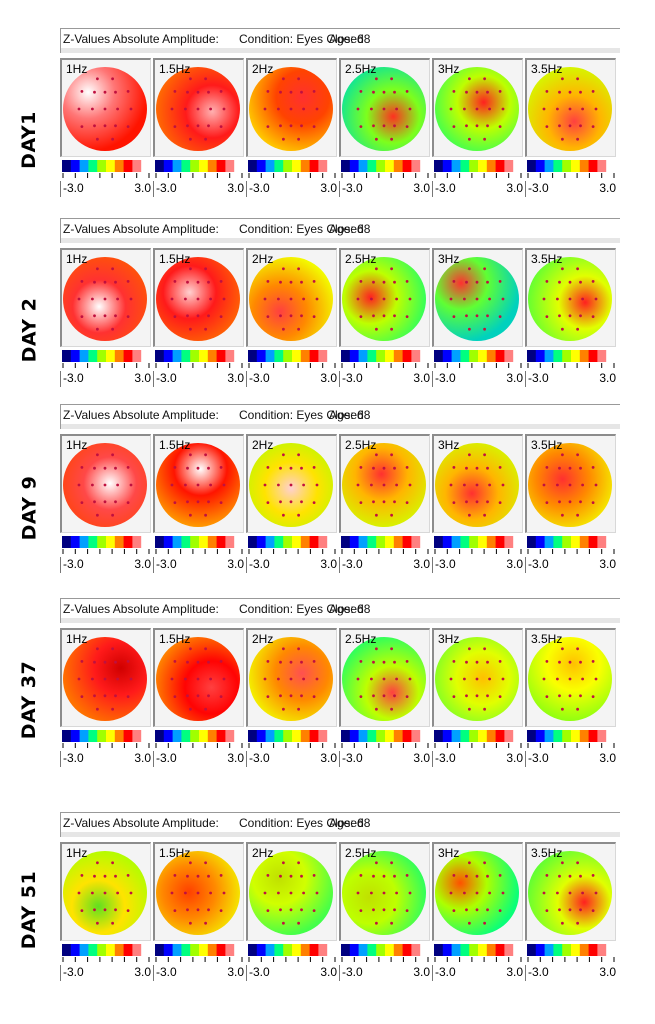 This screenshot has width=655, height=1024. What do you see at coordinates (263, 445) in the screenshot?
I see `frequency-label: 2Hz` at bounding box center [263, 445].